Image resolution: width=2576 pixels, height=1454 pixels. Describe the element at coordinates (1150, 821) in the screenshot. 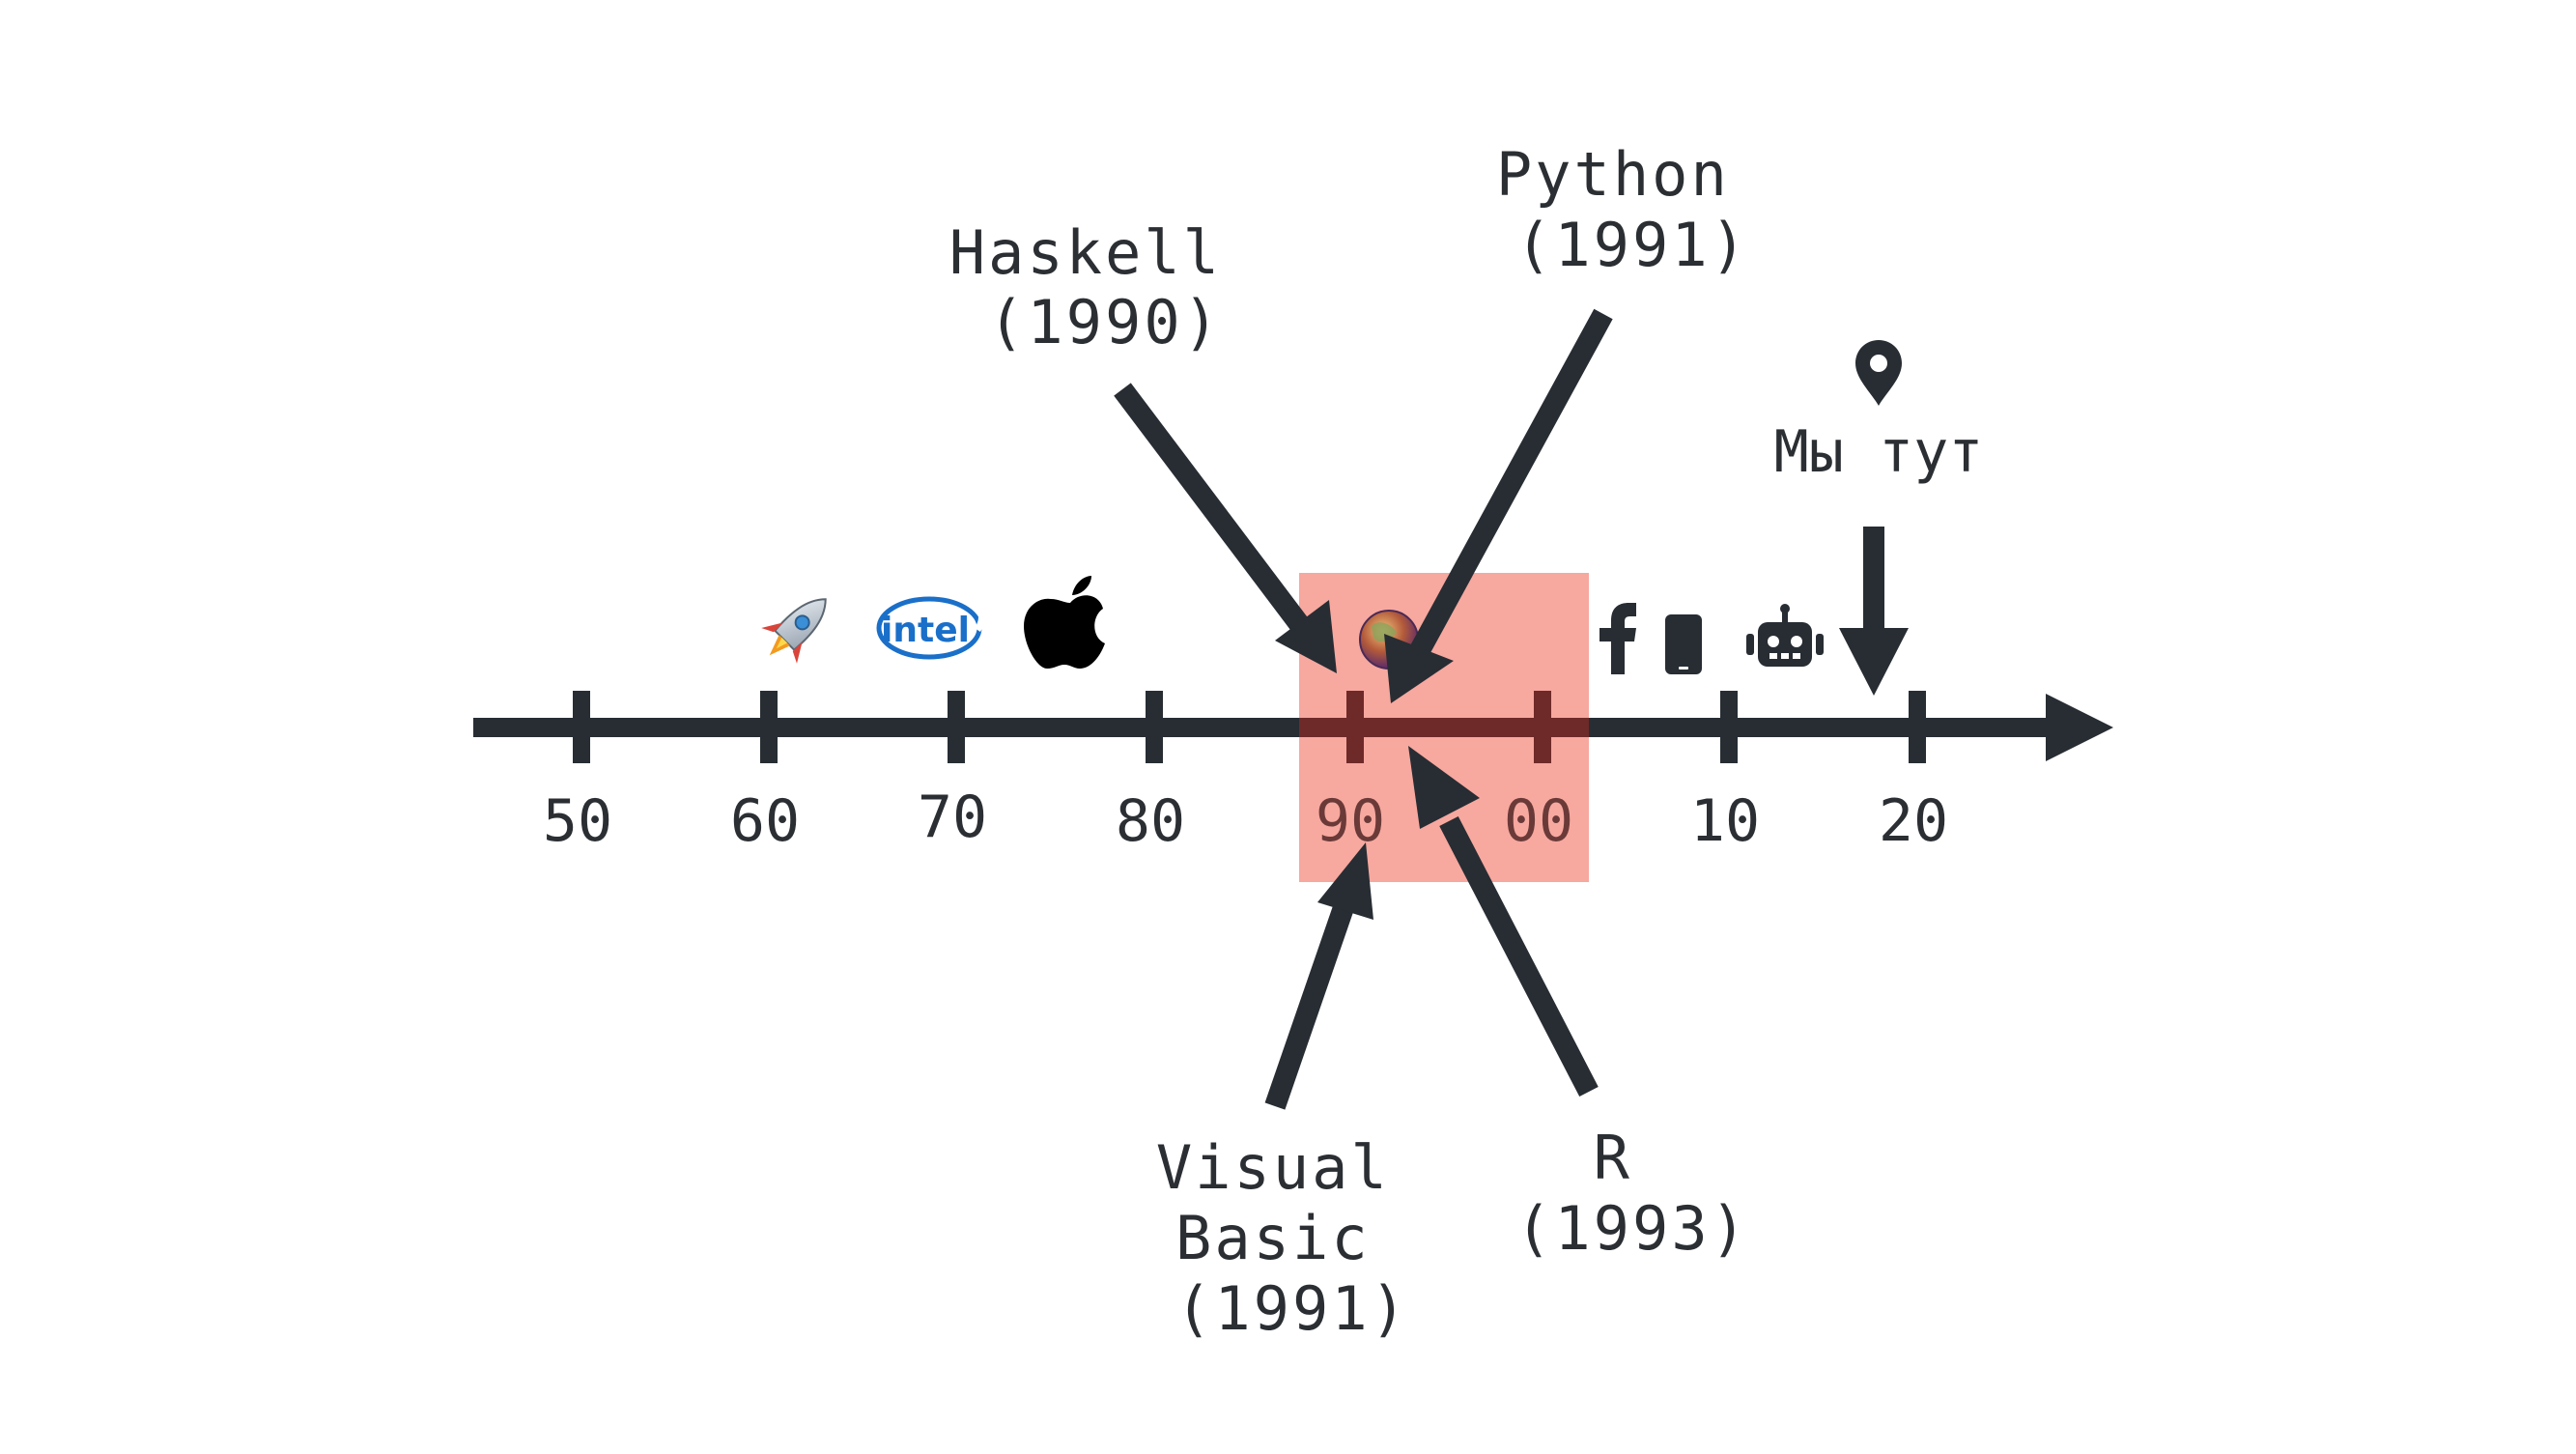

I see `tick-label-80: 80` at that location.